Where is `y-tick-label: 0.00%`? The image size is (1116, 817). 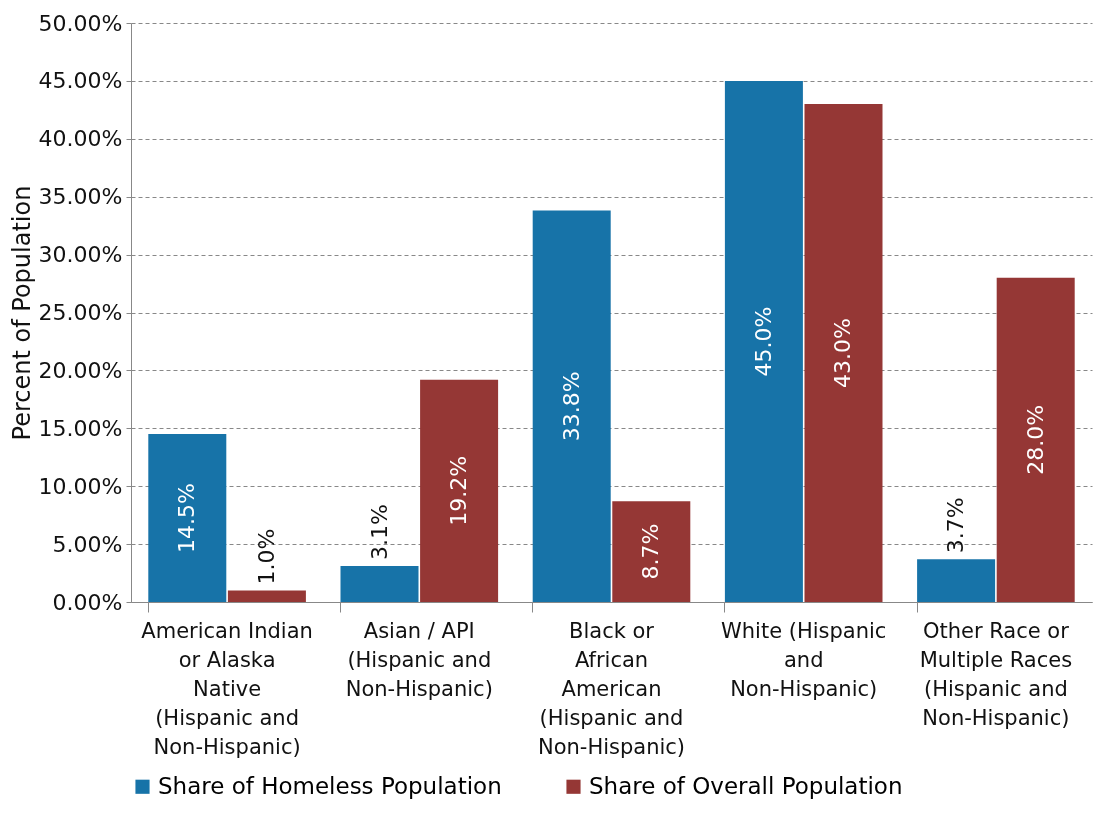
y-tick-label: 0.00% is located at coordinates (87, 602).